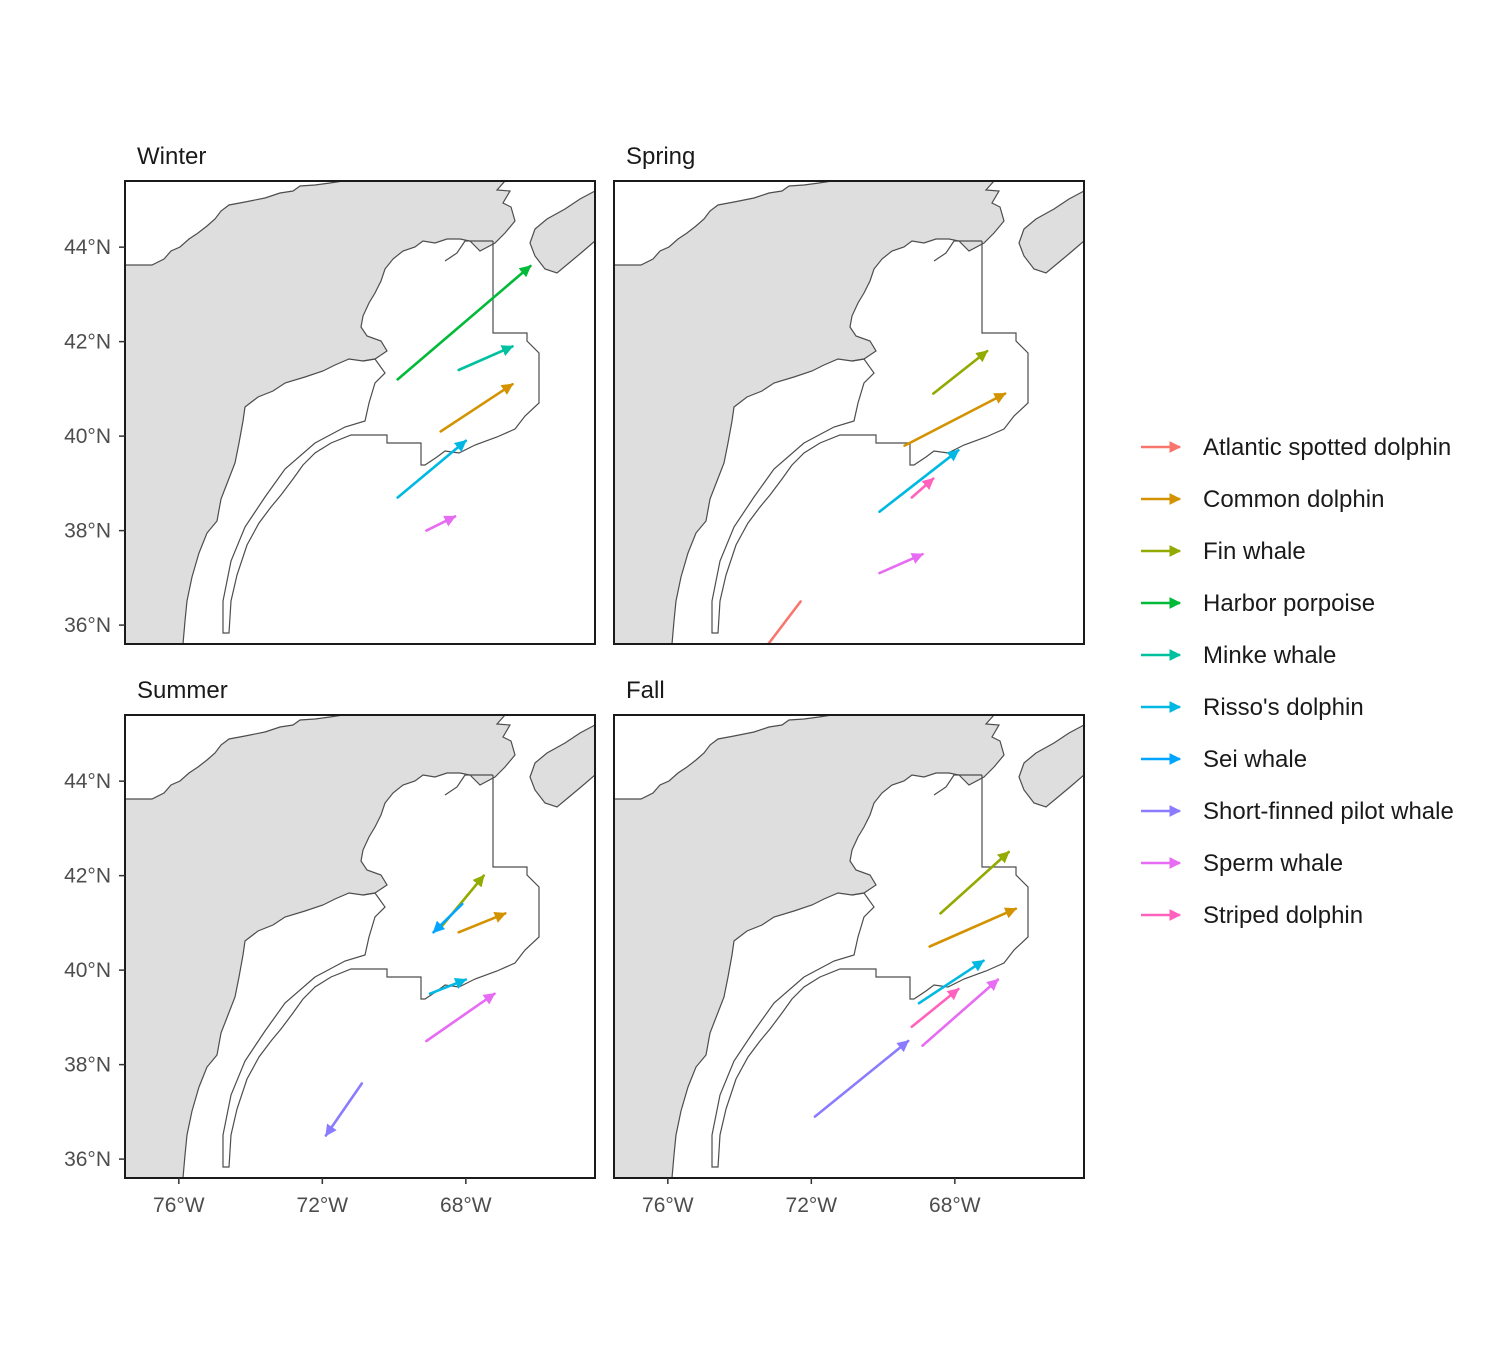 The width and height of the screenshot is (1512, 1360). What do you see at coordinates (1255, 759) in the screenshot?
I see `legend-label: Sei whale` at bounding box center [1255, 759].